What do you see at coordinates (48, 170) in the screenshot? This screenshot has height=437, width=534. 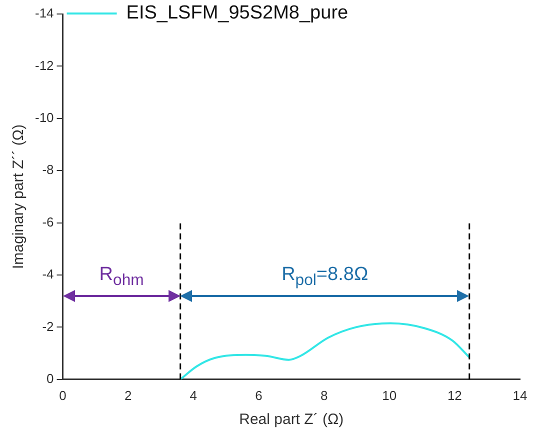 I see `y-tick-label: -8` at bounding box center [48, 170].